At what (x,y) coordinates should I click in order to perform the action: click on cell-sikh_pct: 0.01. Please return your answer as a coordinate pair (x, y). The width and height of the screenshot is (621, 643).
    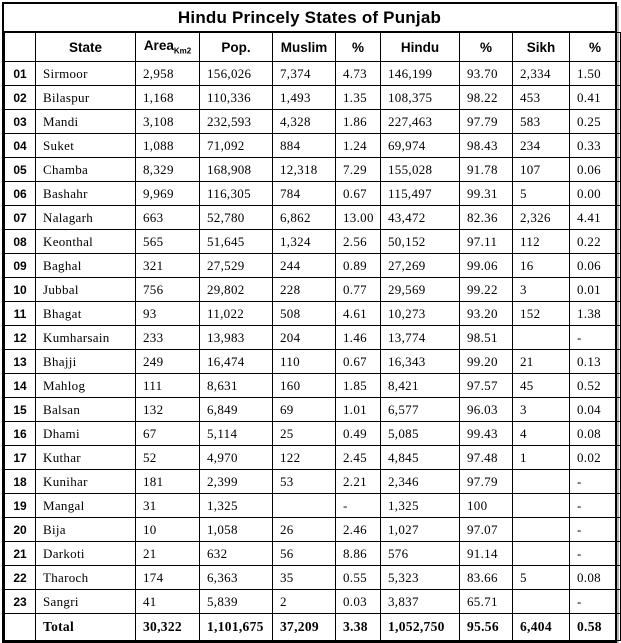
    Looking at the image, I should click on (595, 289).